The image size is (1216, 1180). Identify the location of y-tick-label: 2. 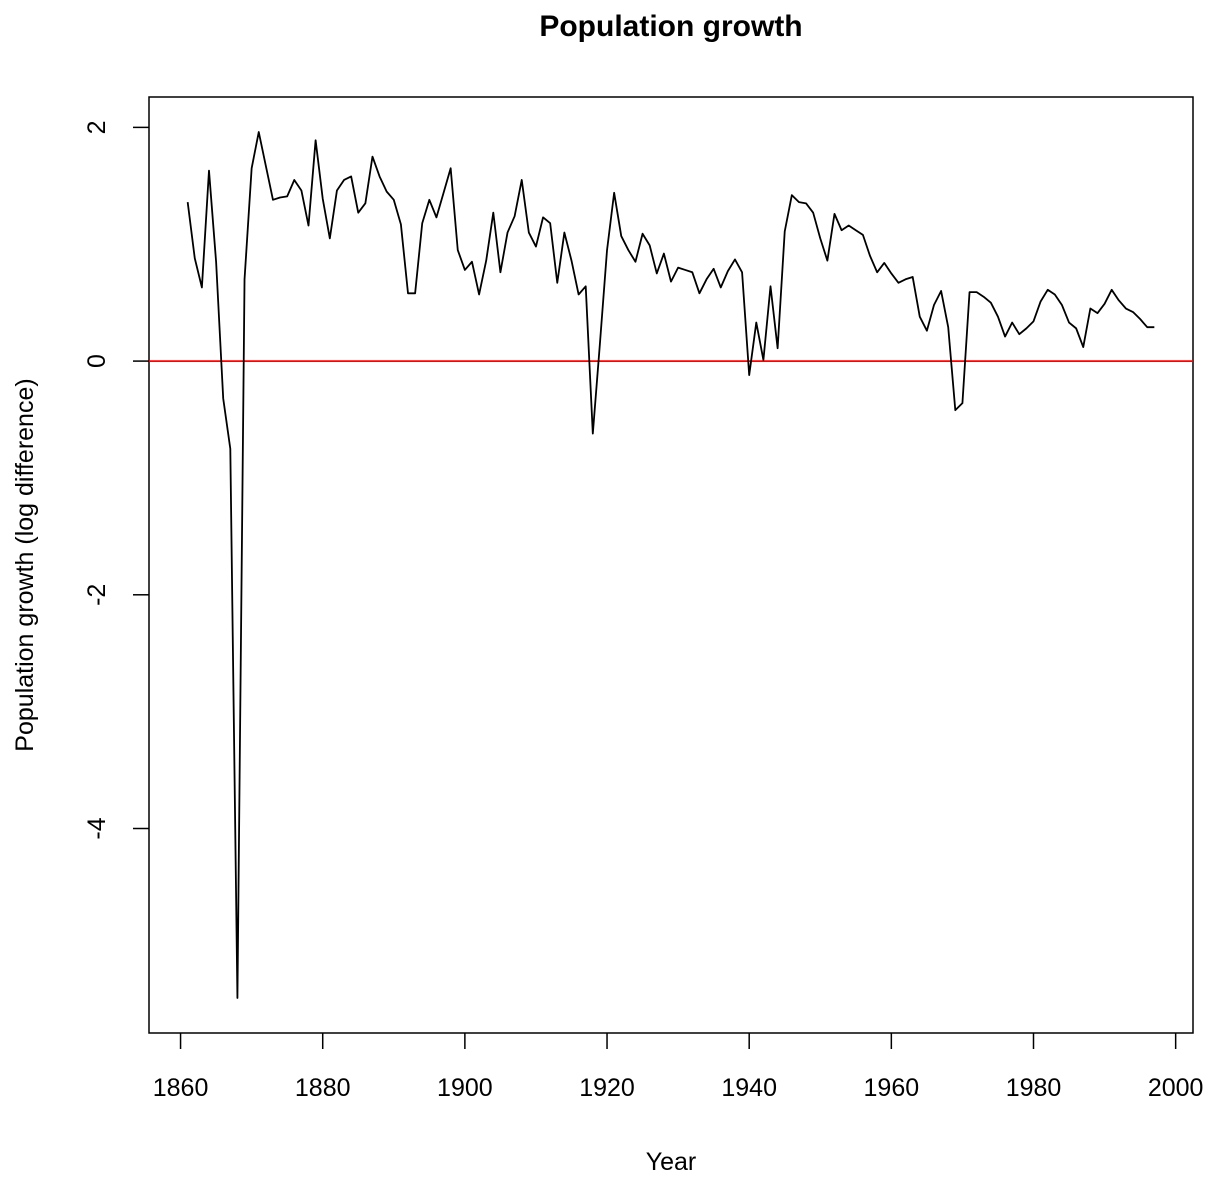
(97, 127).